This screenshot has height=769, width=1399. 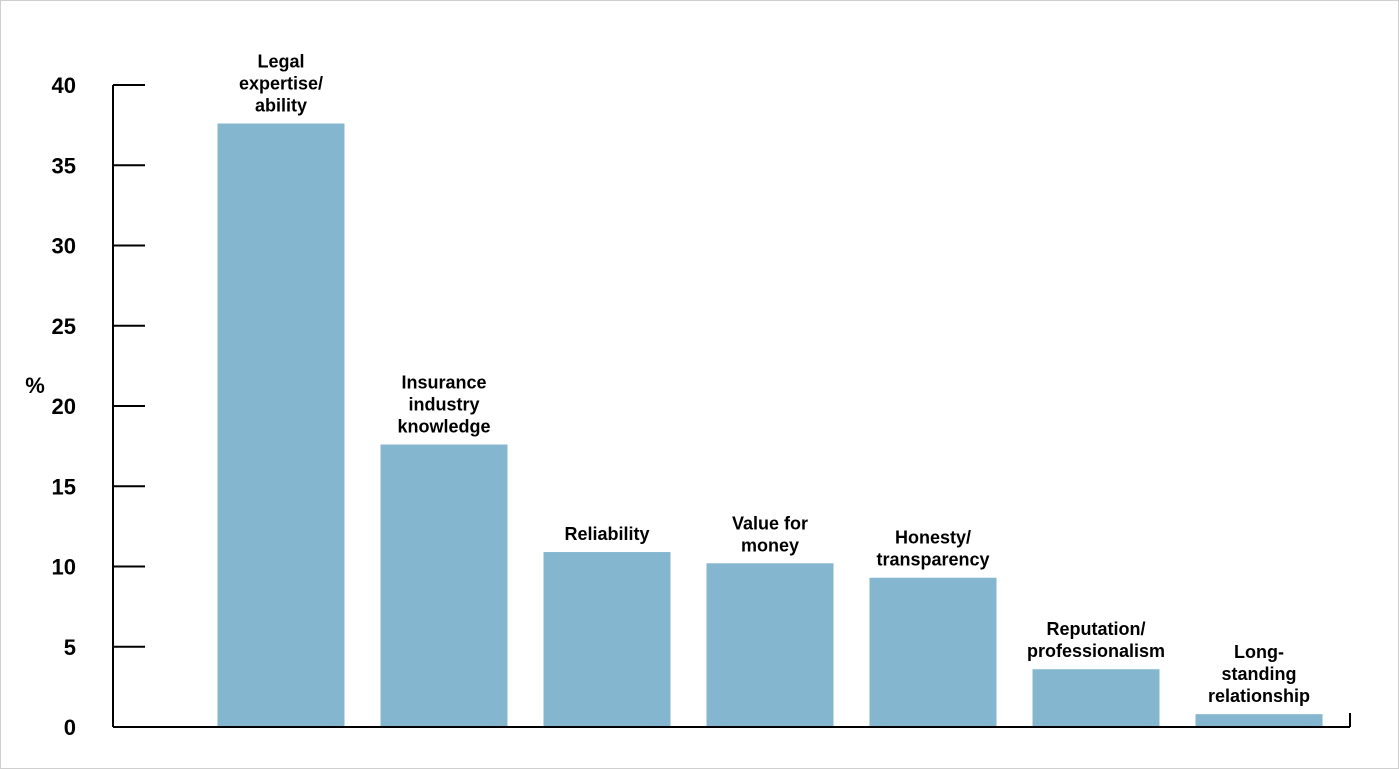 What do you see at coordinates (64, 326) in the screenshot?
I see `y-tick-label: 25` at bounding box center [64, 326].